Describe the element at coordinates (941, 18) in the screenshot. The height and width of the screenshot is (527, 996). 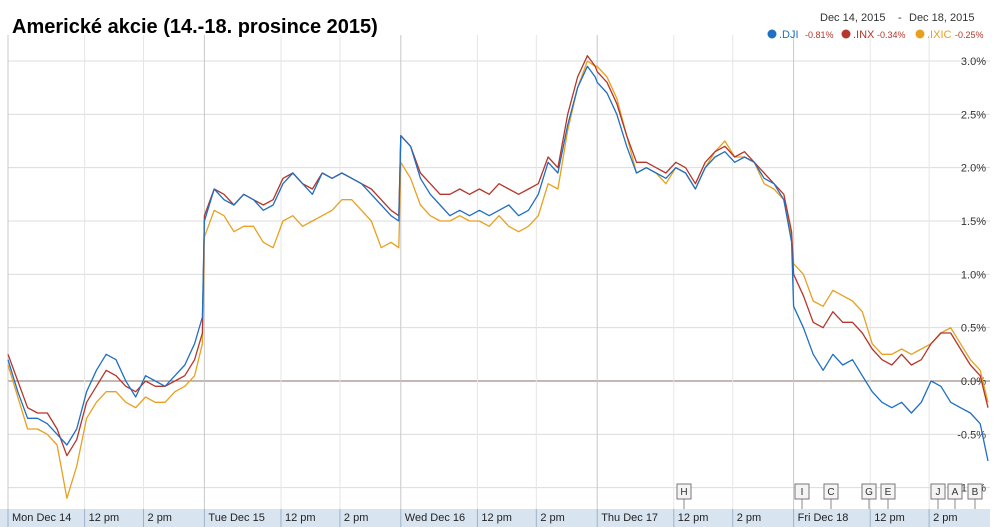
I see `date-range-end: Dec 18, 2015` at that location.